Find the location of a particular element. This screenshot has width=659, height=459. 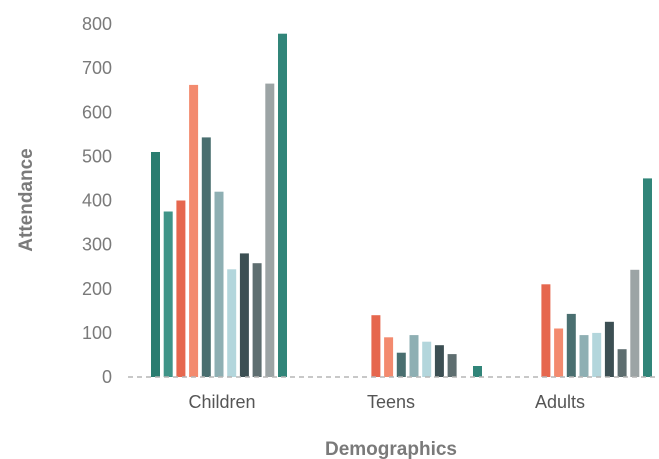

x-tick-label: Teens is located at coordinates (391, 402).